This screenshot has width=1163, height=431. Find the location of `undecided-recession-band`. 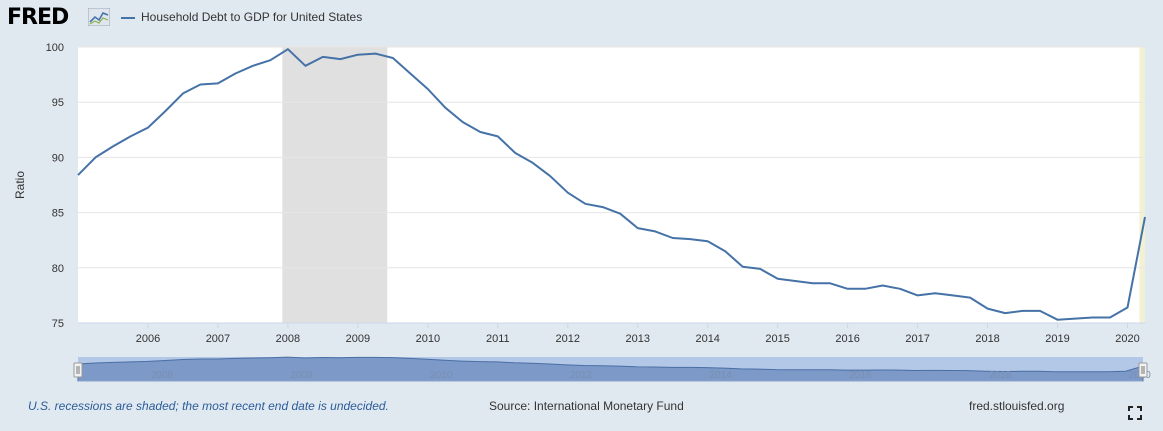

undecided-recession-band is located at coordinates (1142, 185).